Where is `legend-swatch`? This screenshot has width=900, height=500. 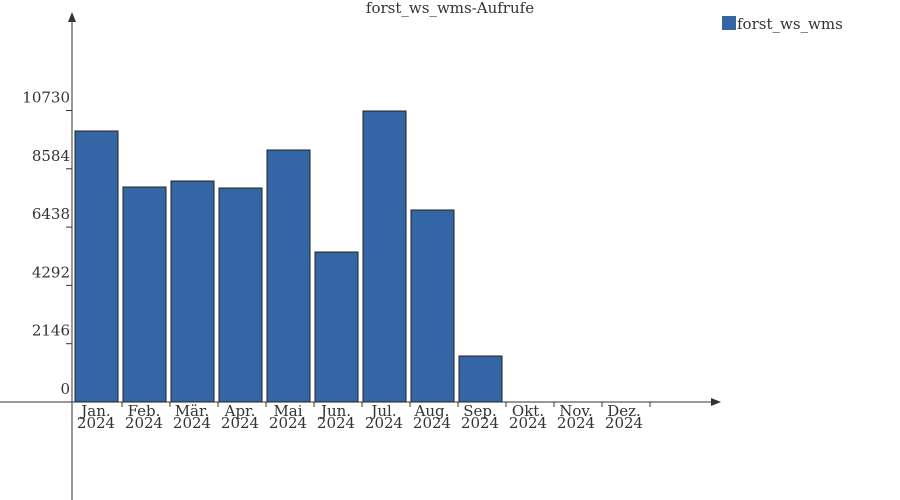 legend-swatch is located at coordinates (729, 23).